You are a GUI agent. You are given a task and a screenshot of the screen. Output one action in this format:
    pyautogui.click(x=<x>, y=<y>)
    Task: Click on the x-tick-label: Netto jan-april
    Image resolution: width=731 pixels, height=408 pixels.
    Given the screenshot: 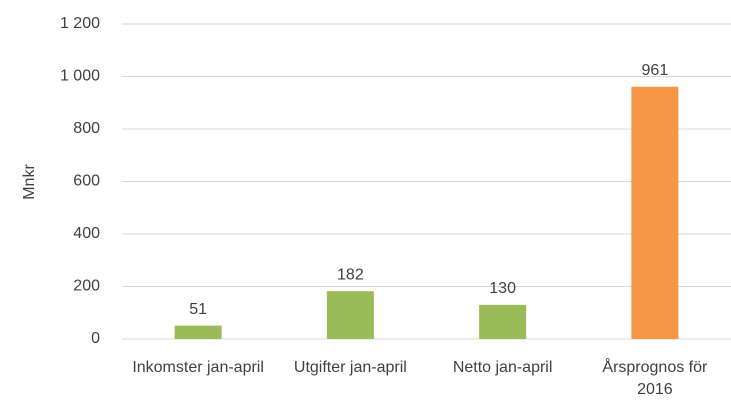 What is the action you would take?
    pyautogui.click(x=502, y=367)
    